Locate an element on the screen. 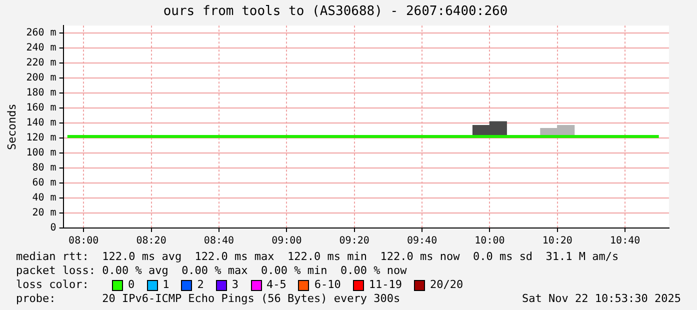 This screenshot has height=310, width=697. x-tick-label: 09:20 is located at coordinates (354, 241).